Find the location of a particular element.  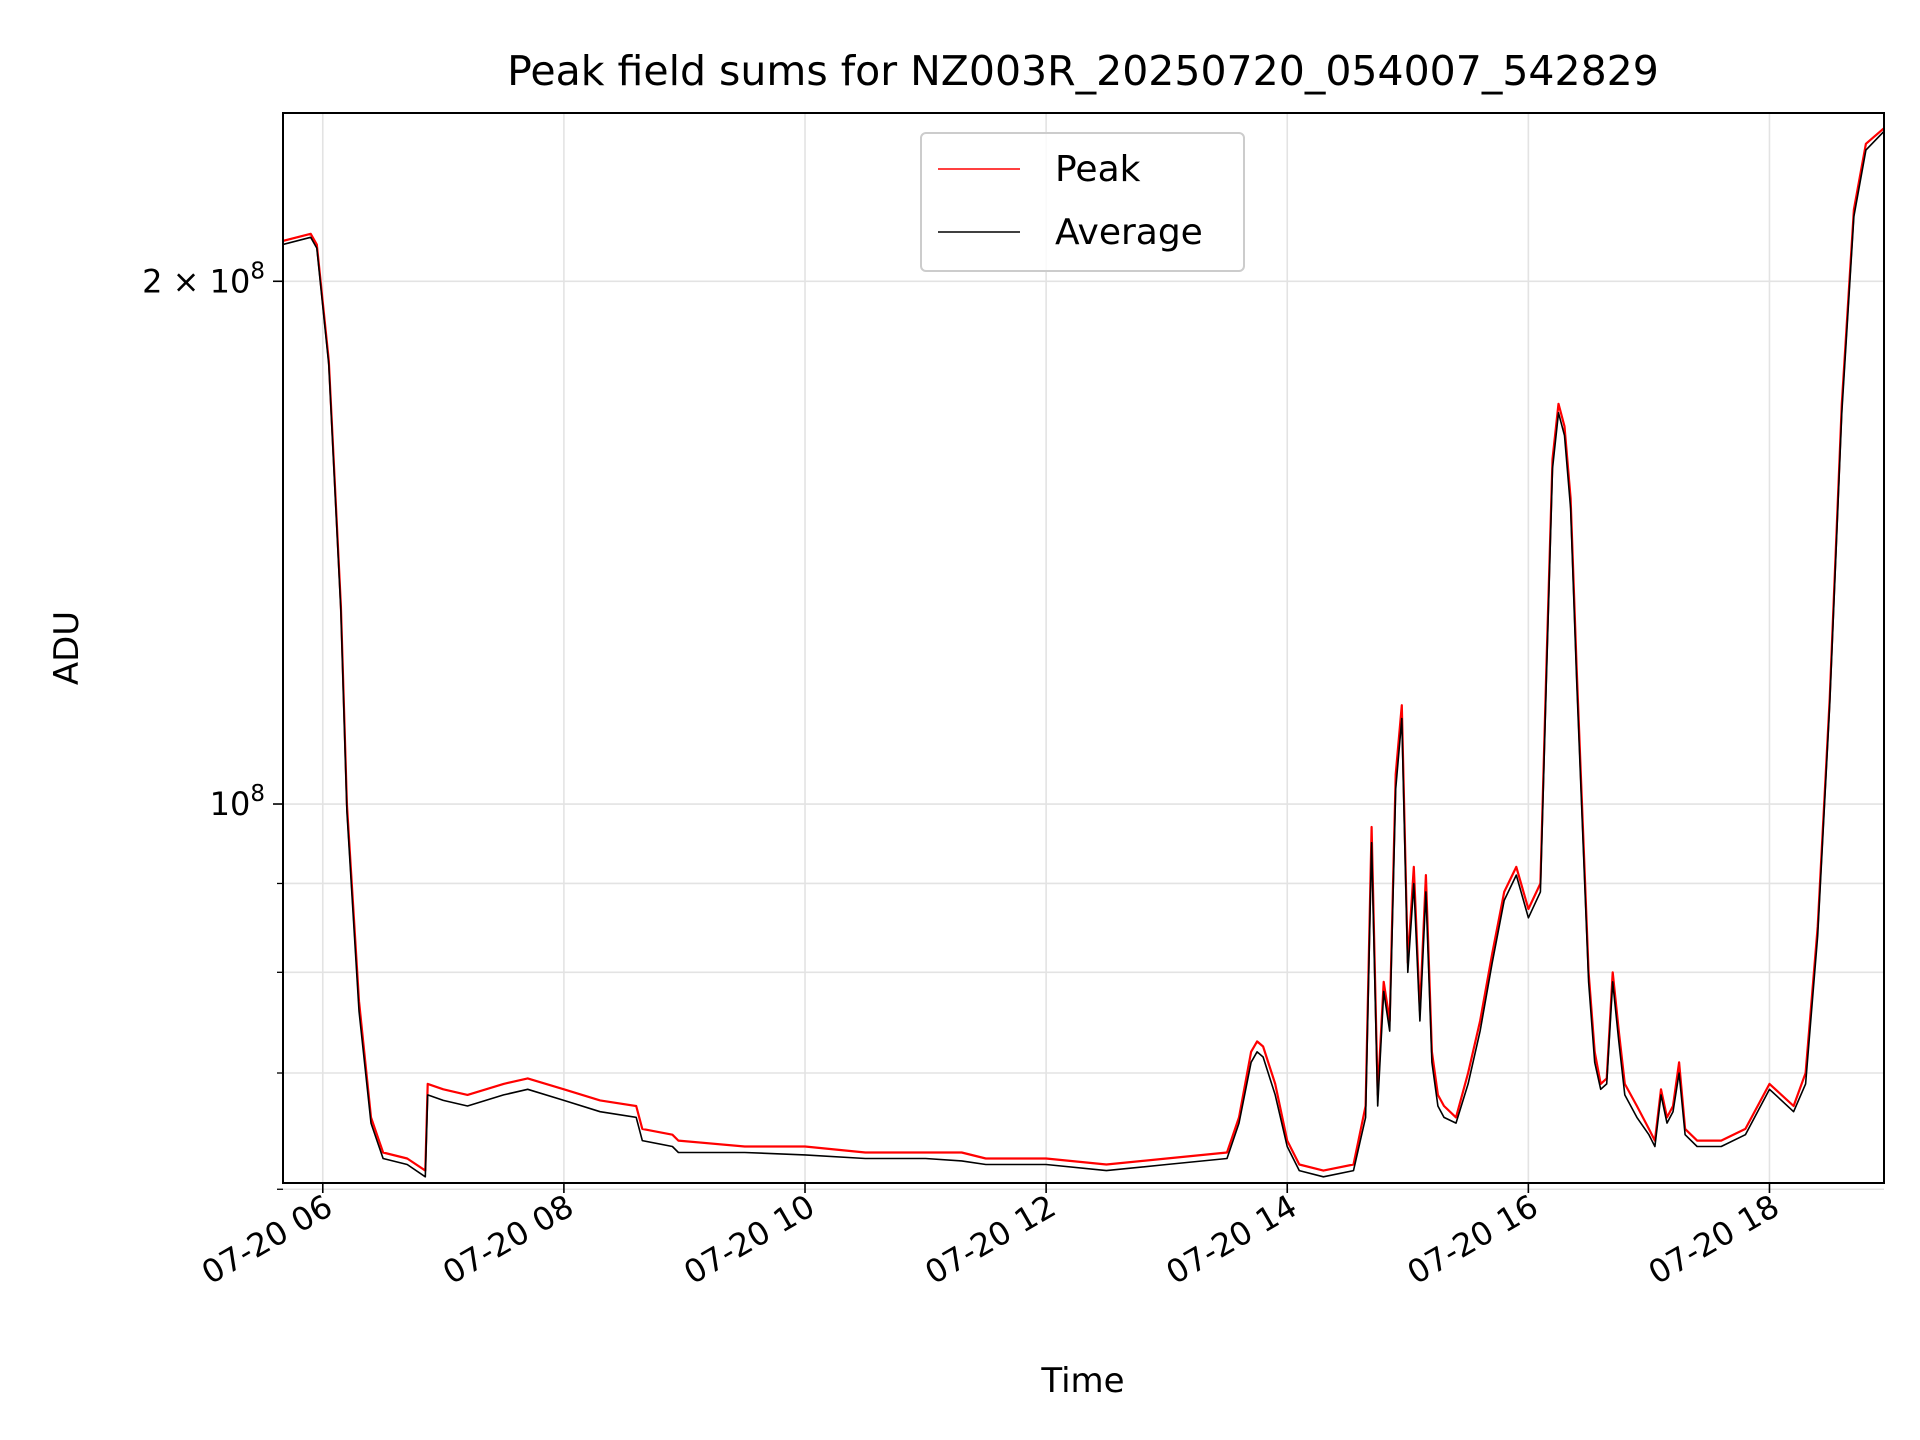

legend: Peak Average is located at coordinates (1082, 202).